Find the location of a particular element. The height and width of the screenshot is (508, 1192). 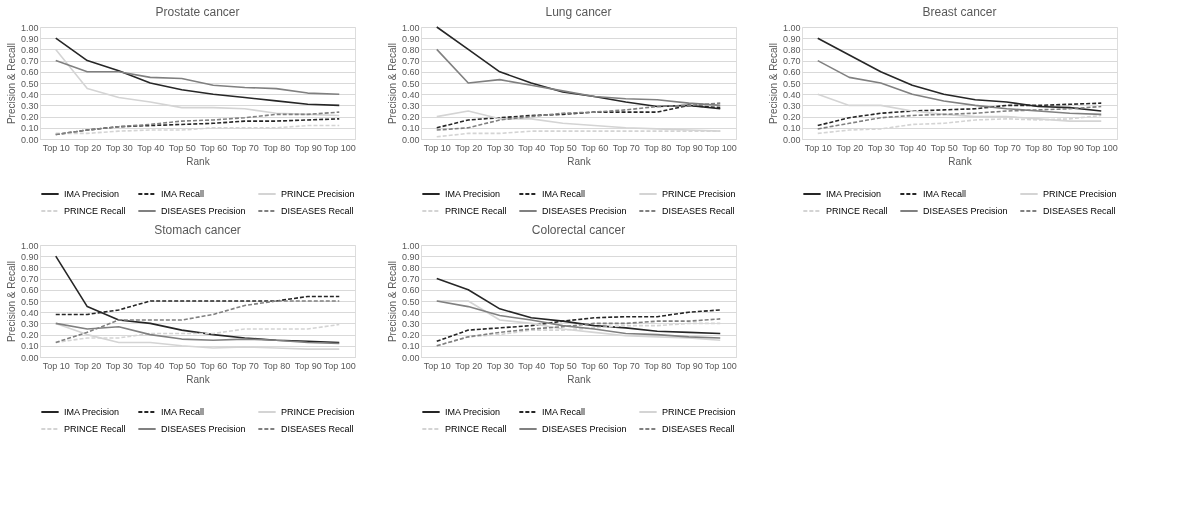

chart-title: Colorectal cancer is located at coordinates (578, 230).